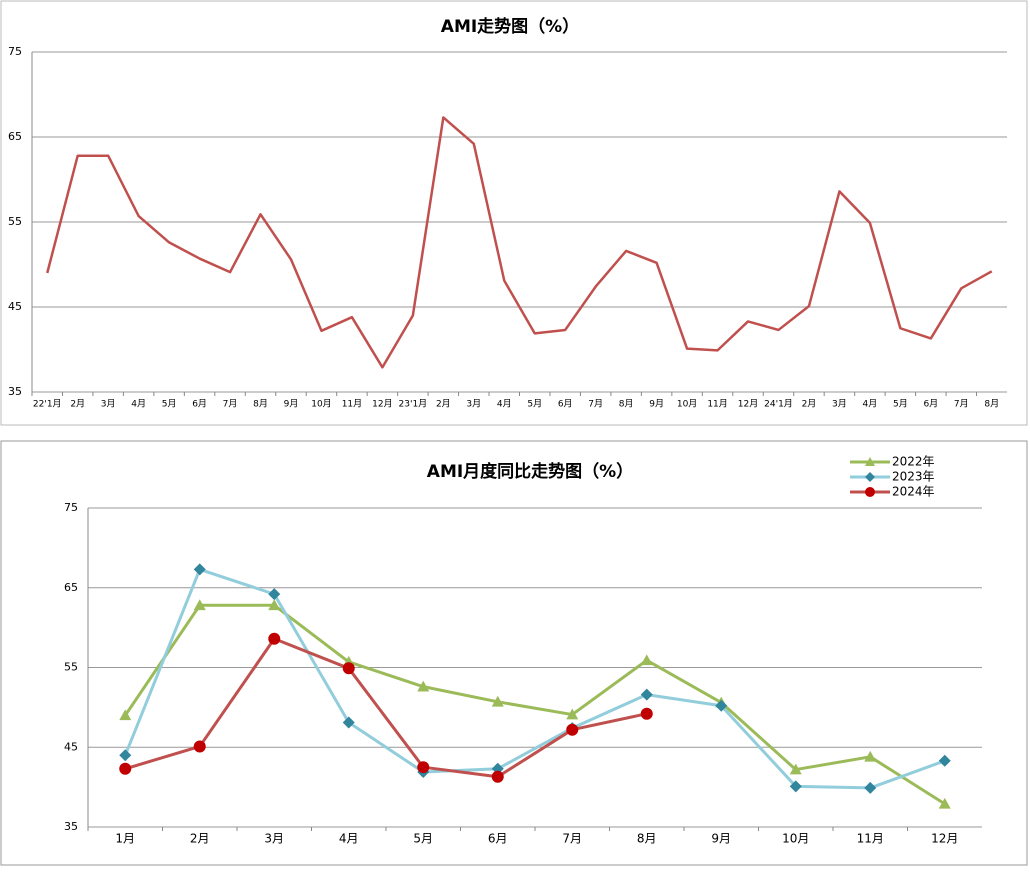 The width and height of the screenshot is (1030, 872). Describe the element at coordinates (778, 404) in the screenshot. I see `x-tick-label: 24'1月` at that location.